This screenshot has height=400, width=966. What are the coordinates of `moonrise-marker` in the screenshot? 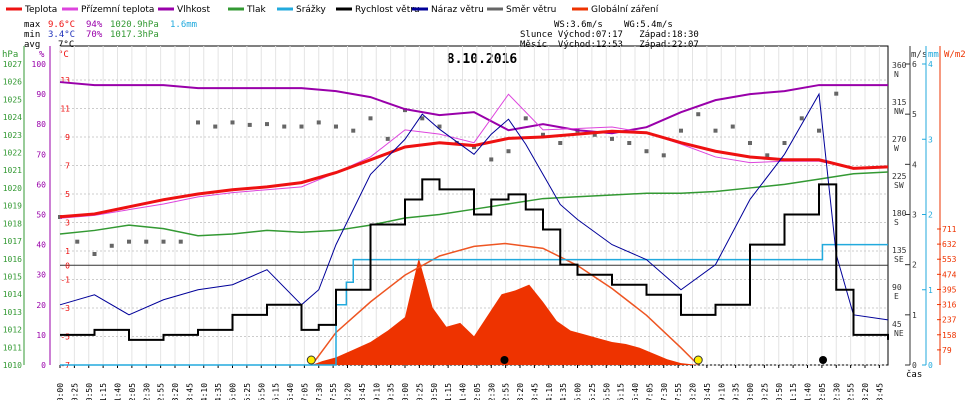 It's located at (504, 360).